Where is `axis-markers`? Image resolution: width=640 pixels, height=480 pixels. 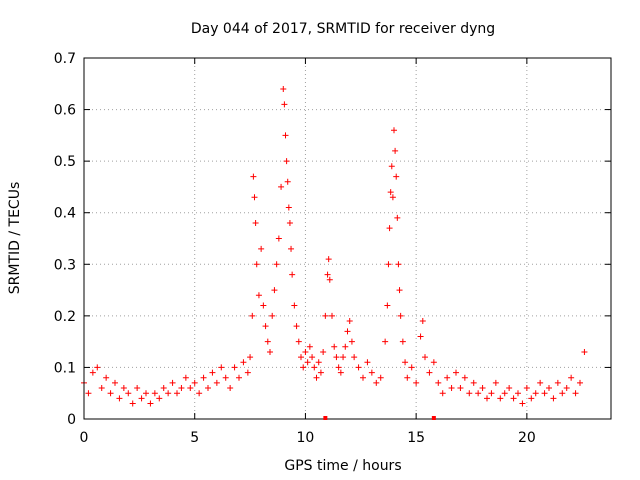 axis-markers is located at coordinates (379, 418).